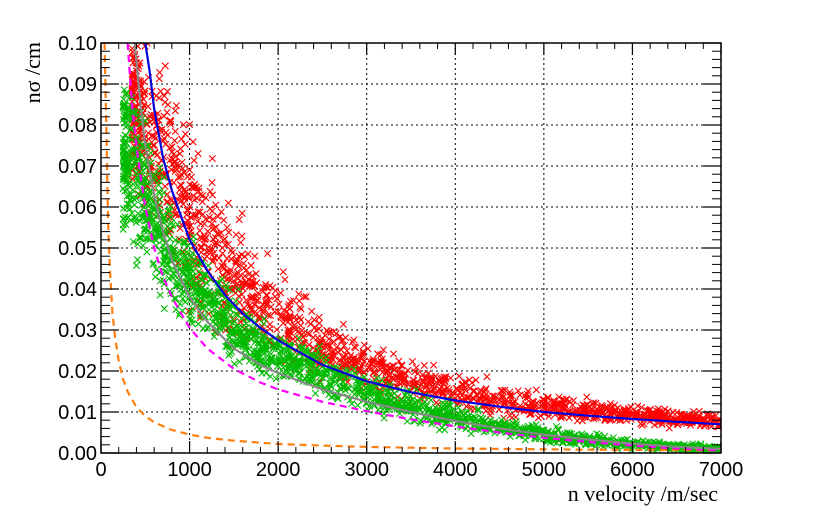  Describe the element at coordinates (77, 126) in the screenshot. I see `y-tick-label: 0.08` at that location.